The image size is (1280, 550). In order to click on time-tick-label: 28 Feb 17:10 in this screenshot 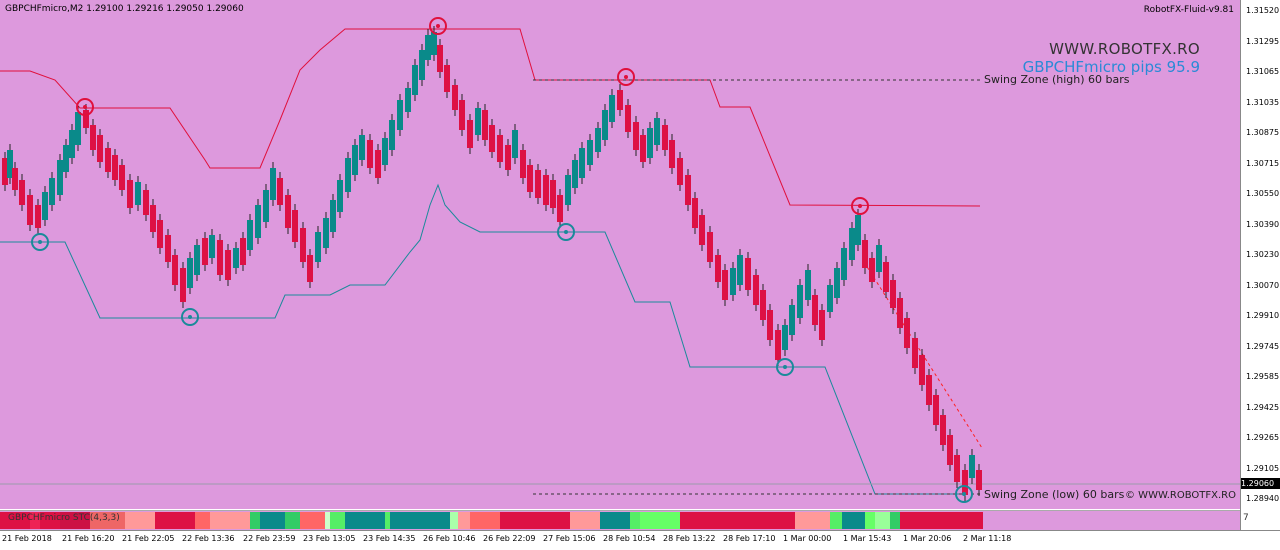, I will do `click(749, 538)`.